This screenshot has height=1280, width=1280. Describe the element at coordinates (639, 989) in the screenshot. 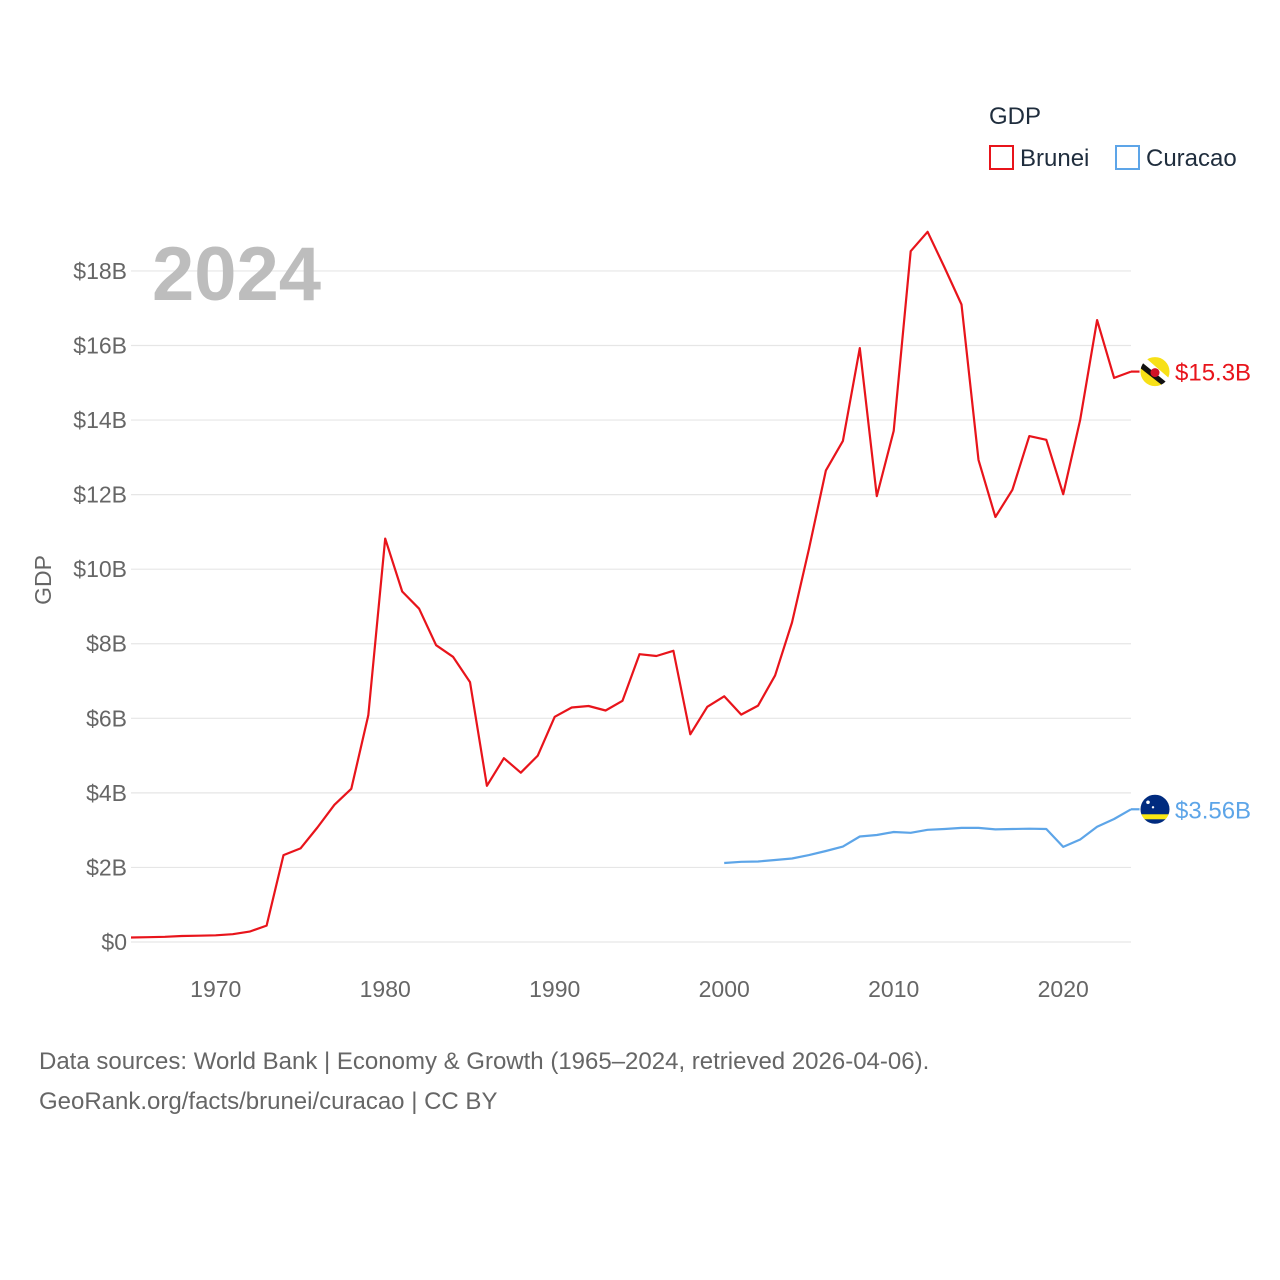

I see `x-axis-ticks: 1970 1980 1990 2000 2010 2020` at that location.